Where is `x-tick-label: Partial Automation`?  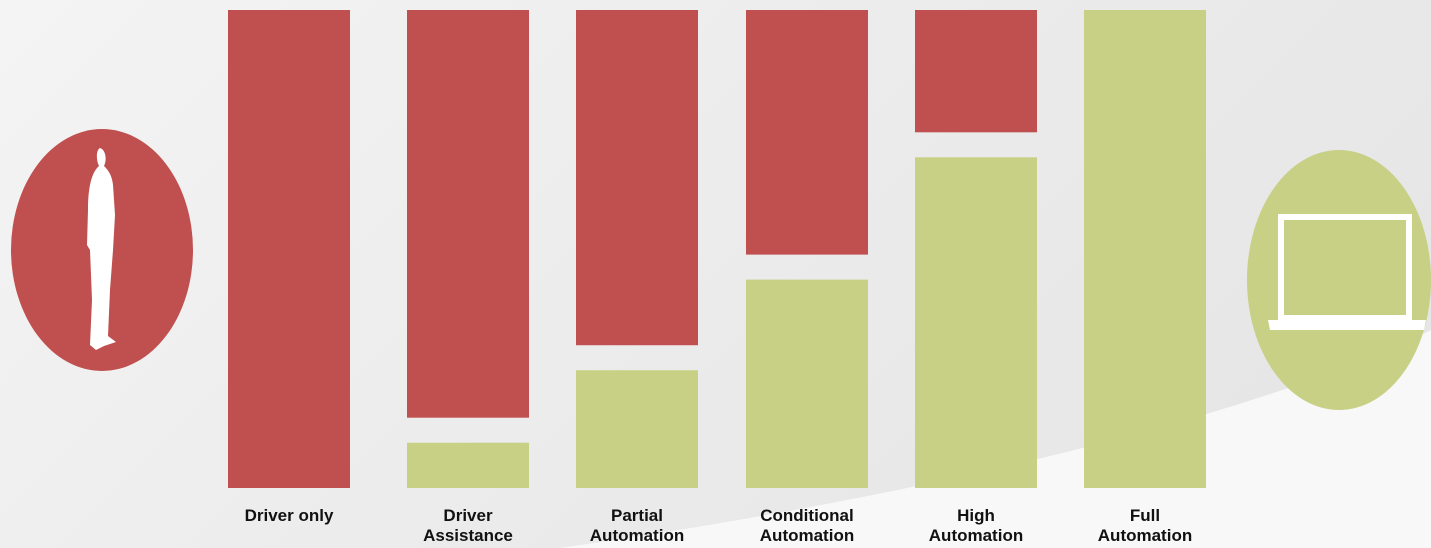
x-tick-label: Partial Automation is located at coordinates (637, 525).